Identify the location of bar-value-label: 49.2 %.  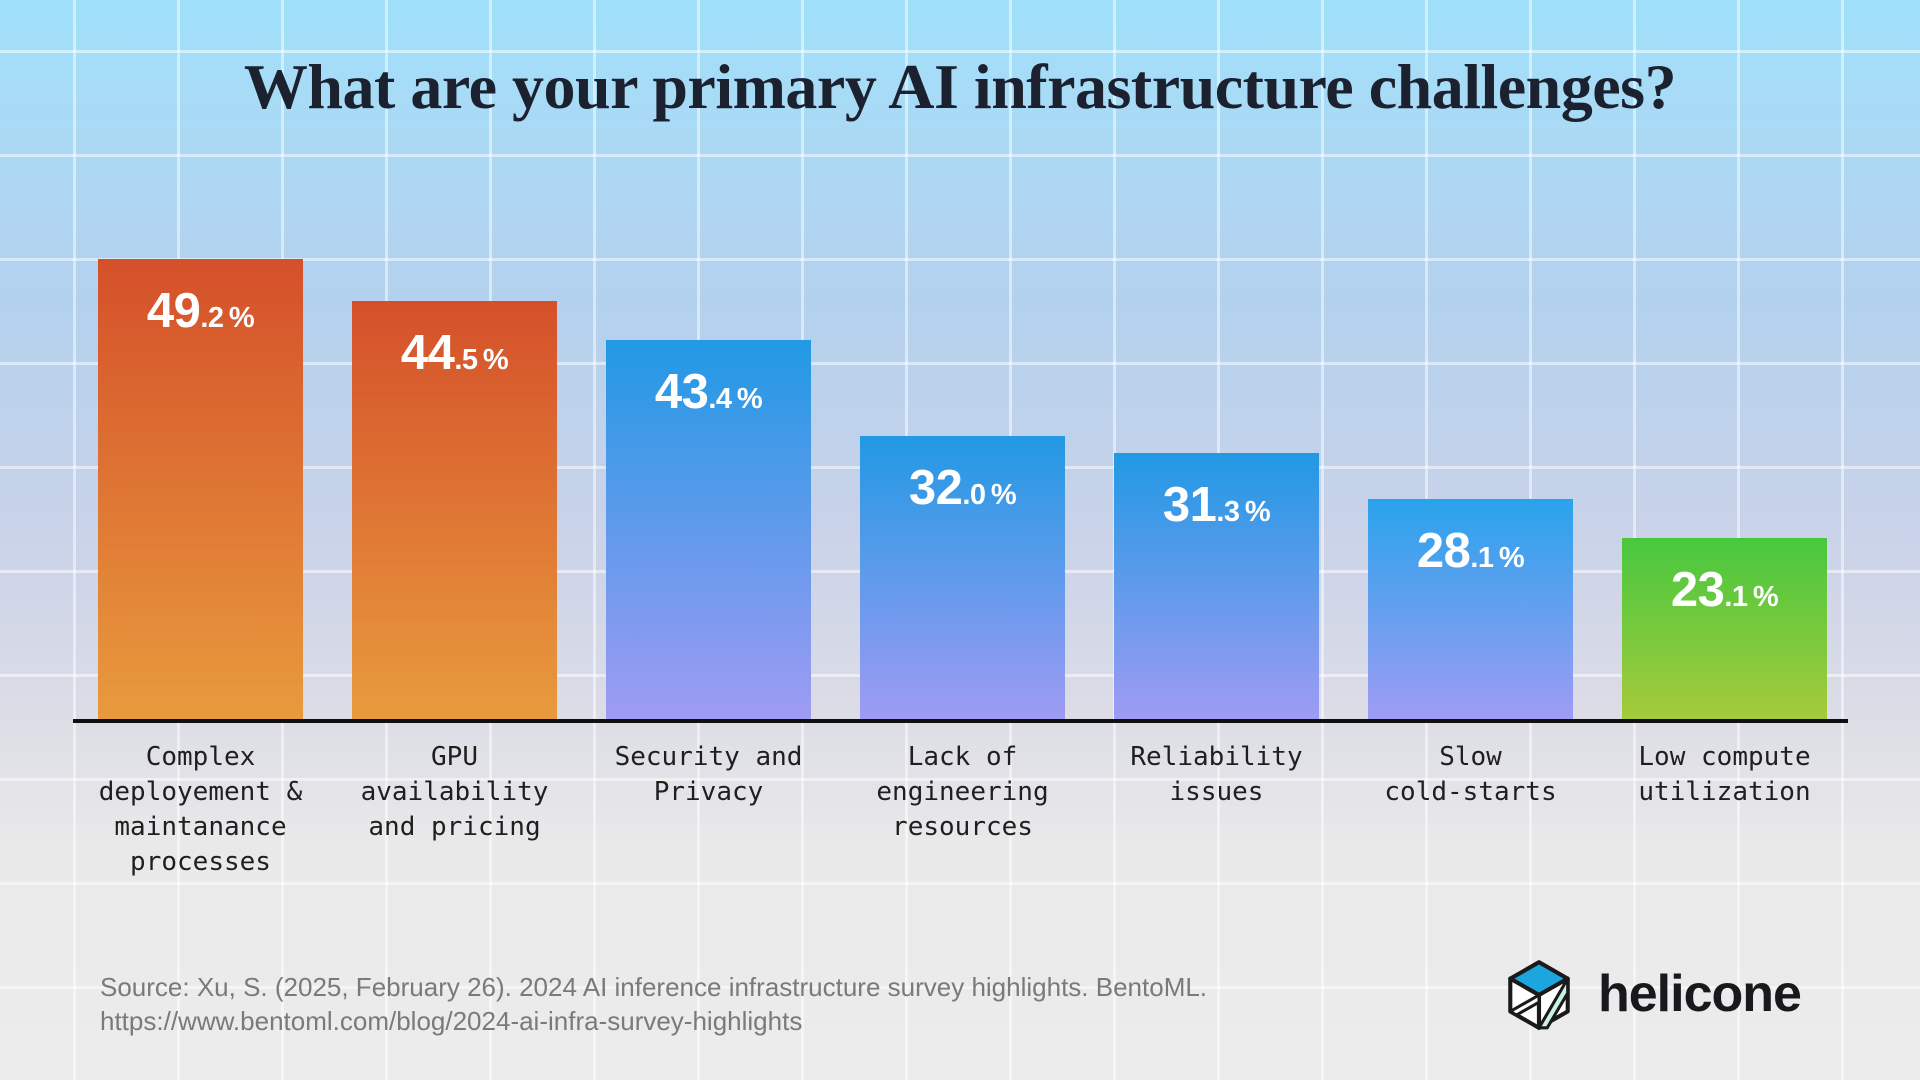
(200, 298).